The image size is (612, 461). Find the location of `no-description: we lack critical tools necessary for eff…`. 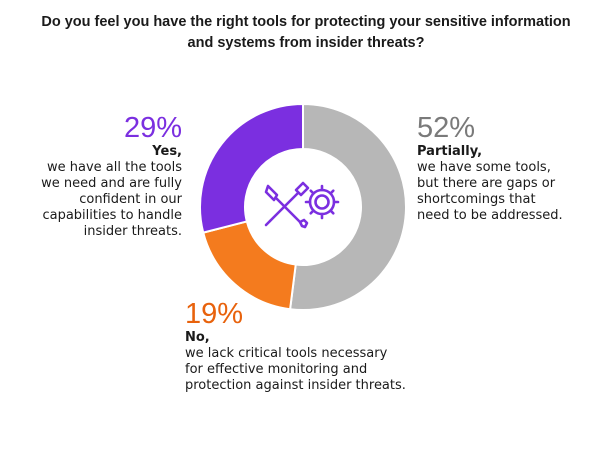

no-description: we lack critical tools necessary for eff… is located at coordinates (295, 369).